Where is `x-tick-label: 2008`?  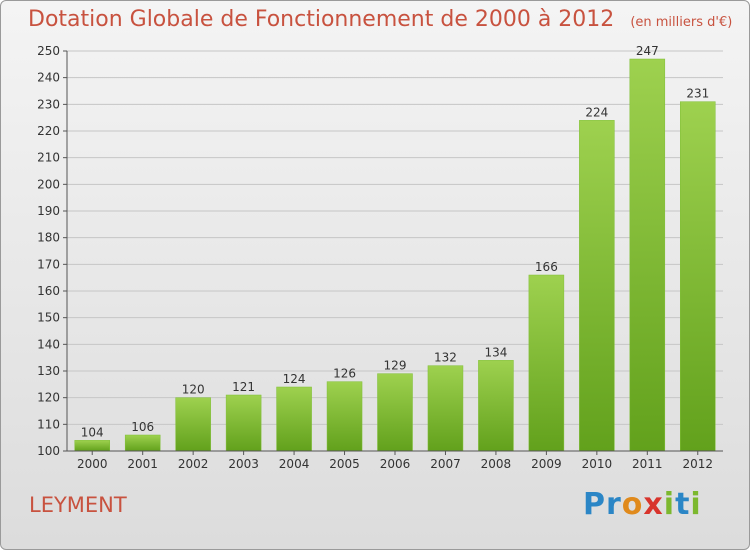
x-tick-label: 2008 is located at coordinates (496, 464).